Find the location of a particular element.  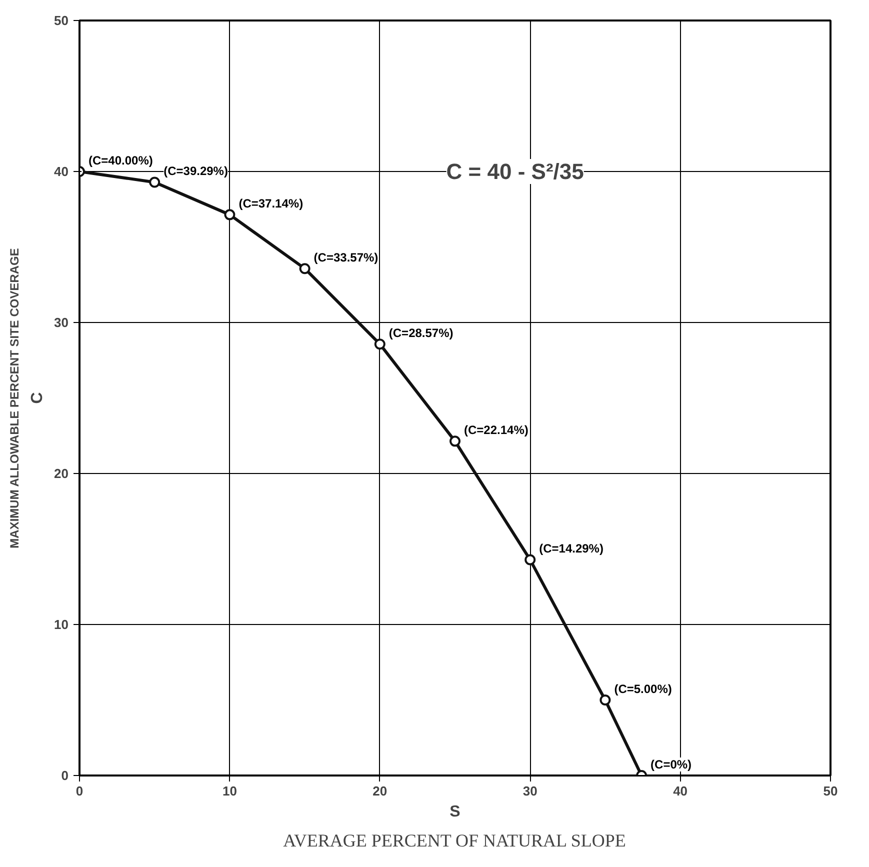

x-tick-label: 10 is located at coordinates (229, 791).